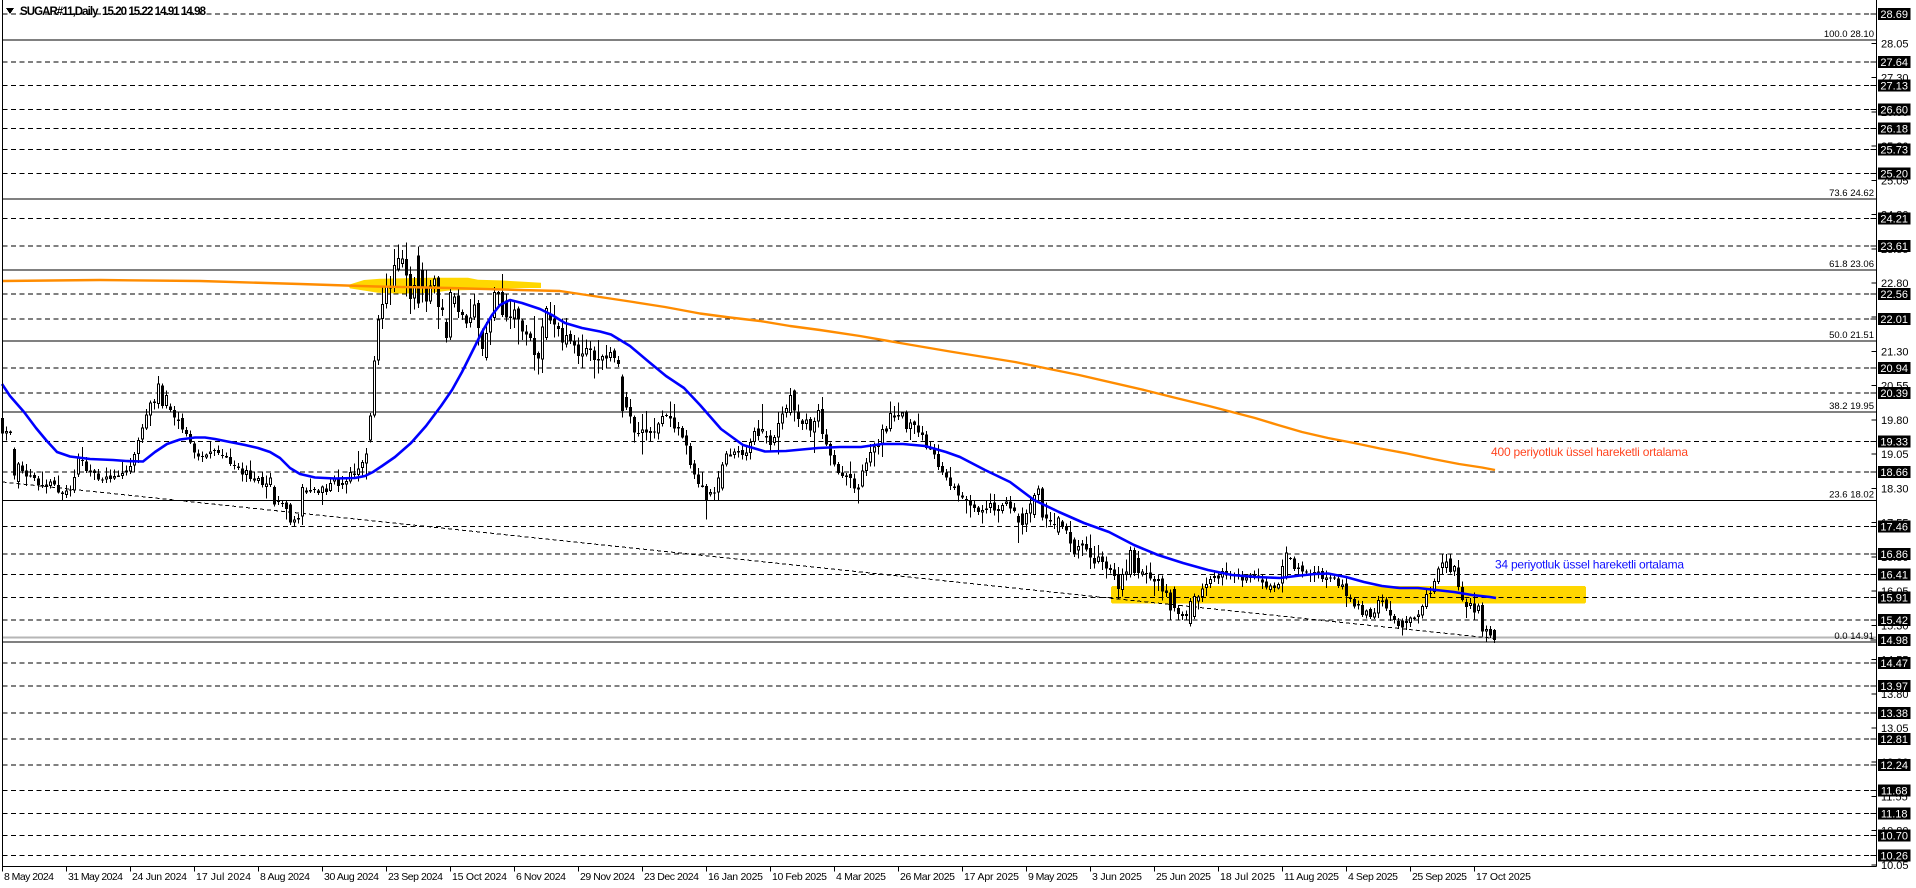  I want to click on svg-text: 23.61, so click(1894, 247).